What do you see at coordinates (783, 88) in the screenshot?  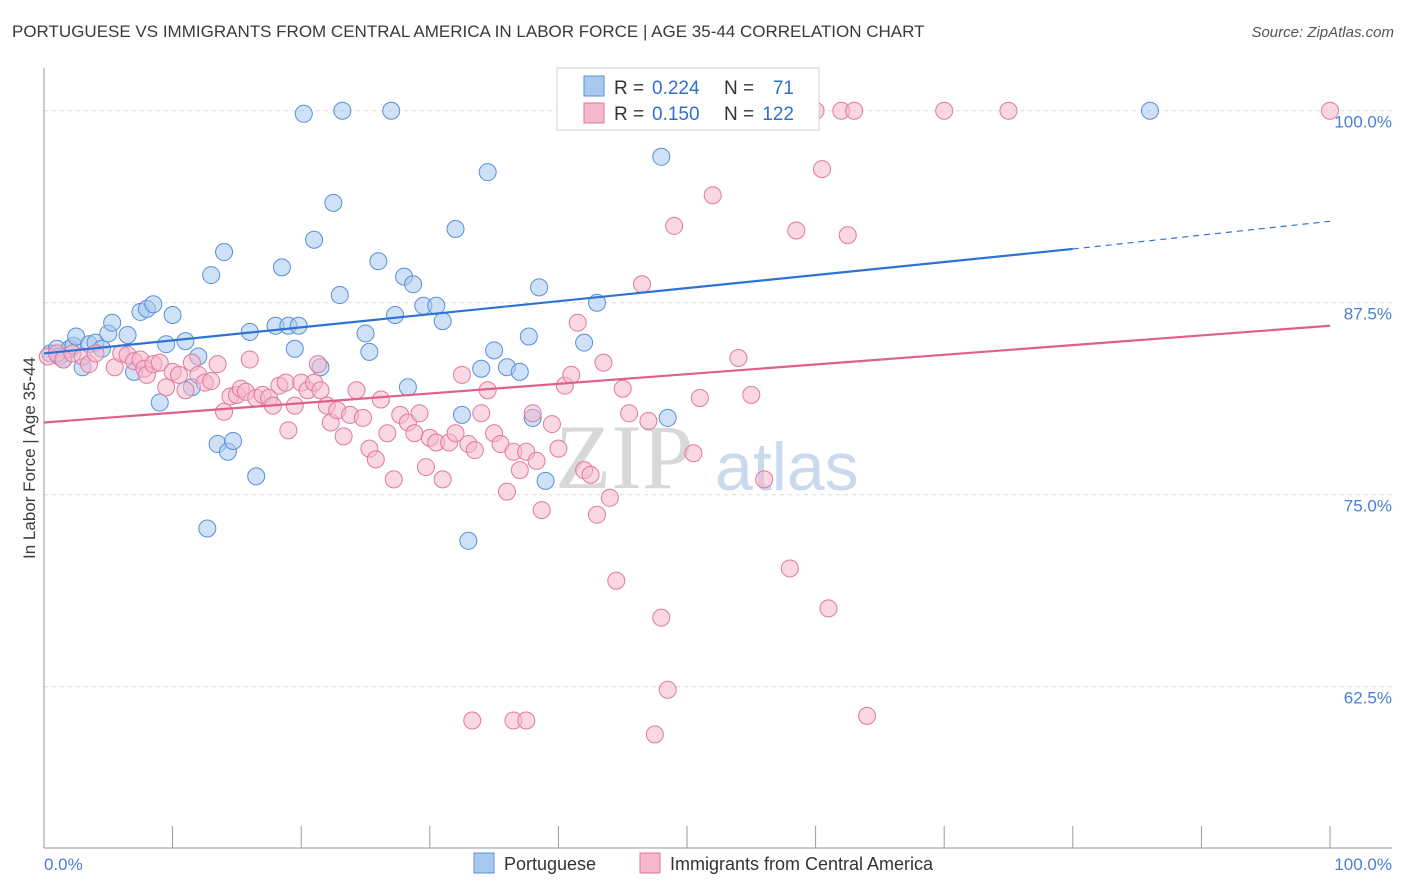 I see `stats-n-value-portuguese: 71` at bounding box center [783, 88].